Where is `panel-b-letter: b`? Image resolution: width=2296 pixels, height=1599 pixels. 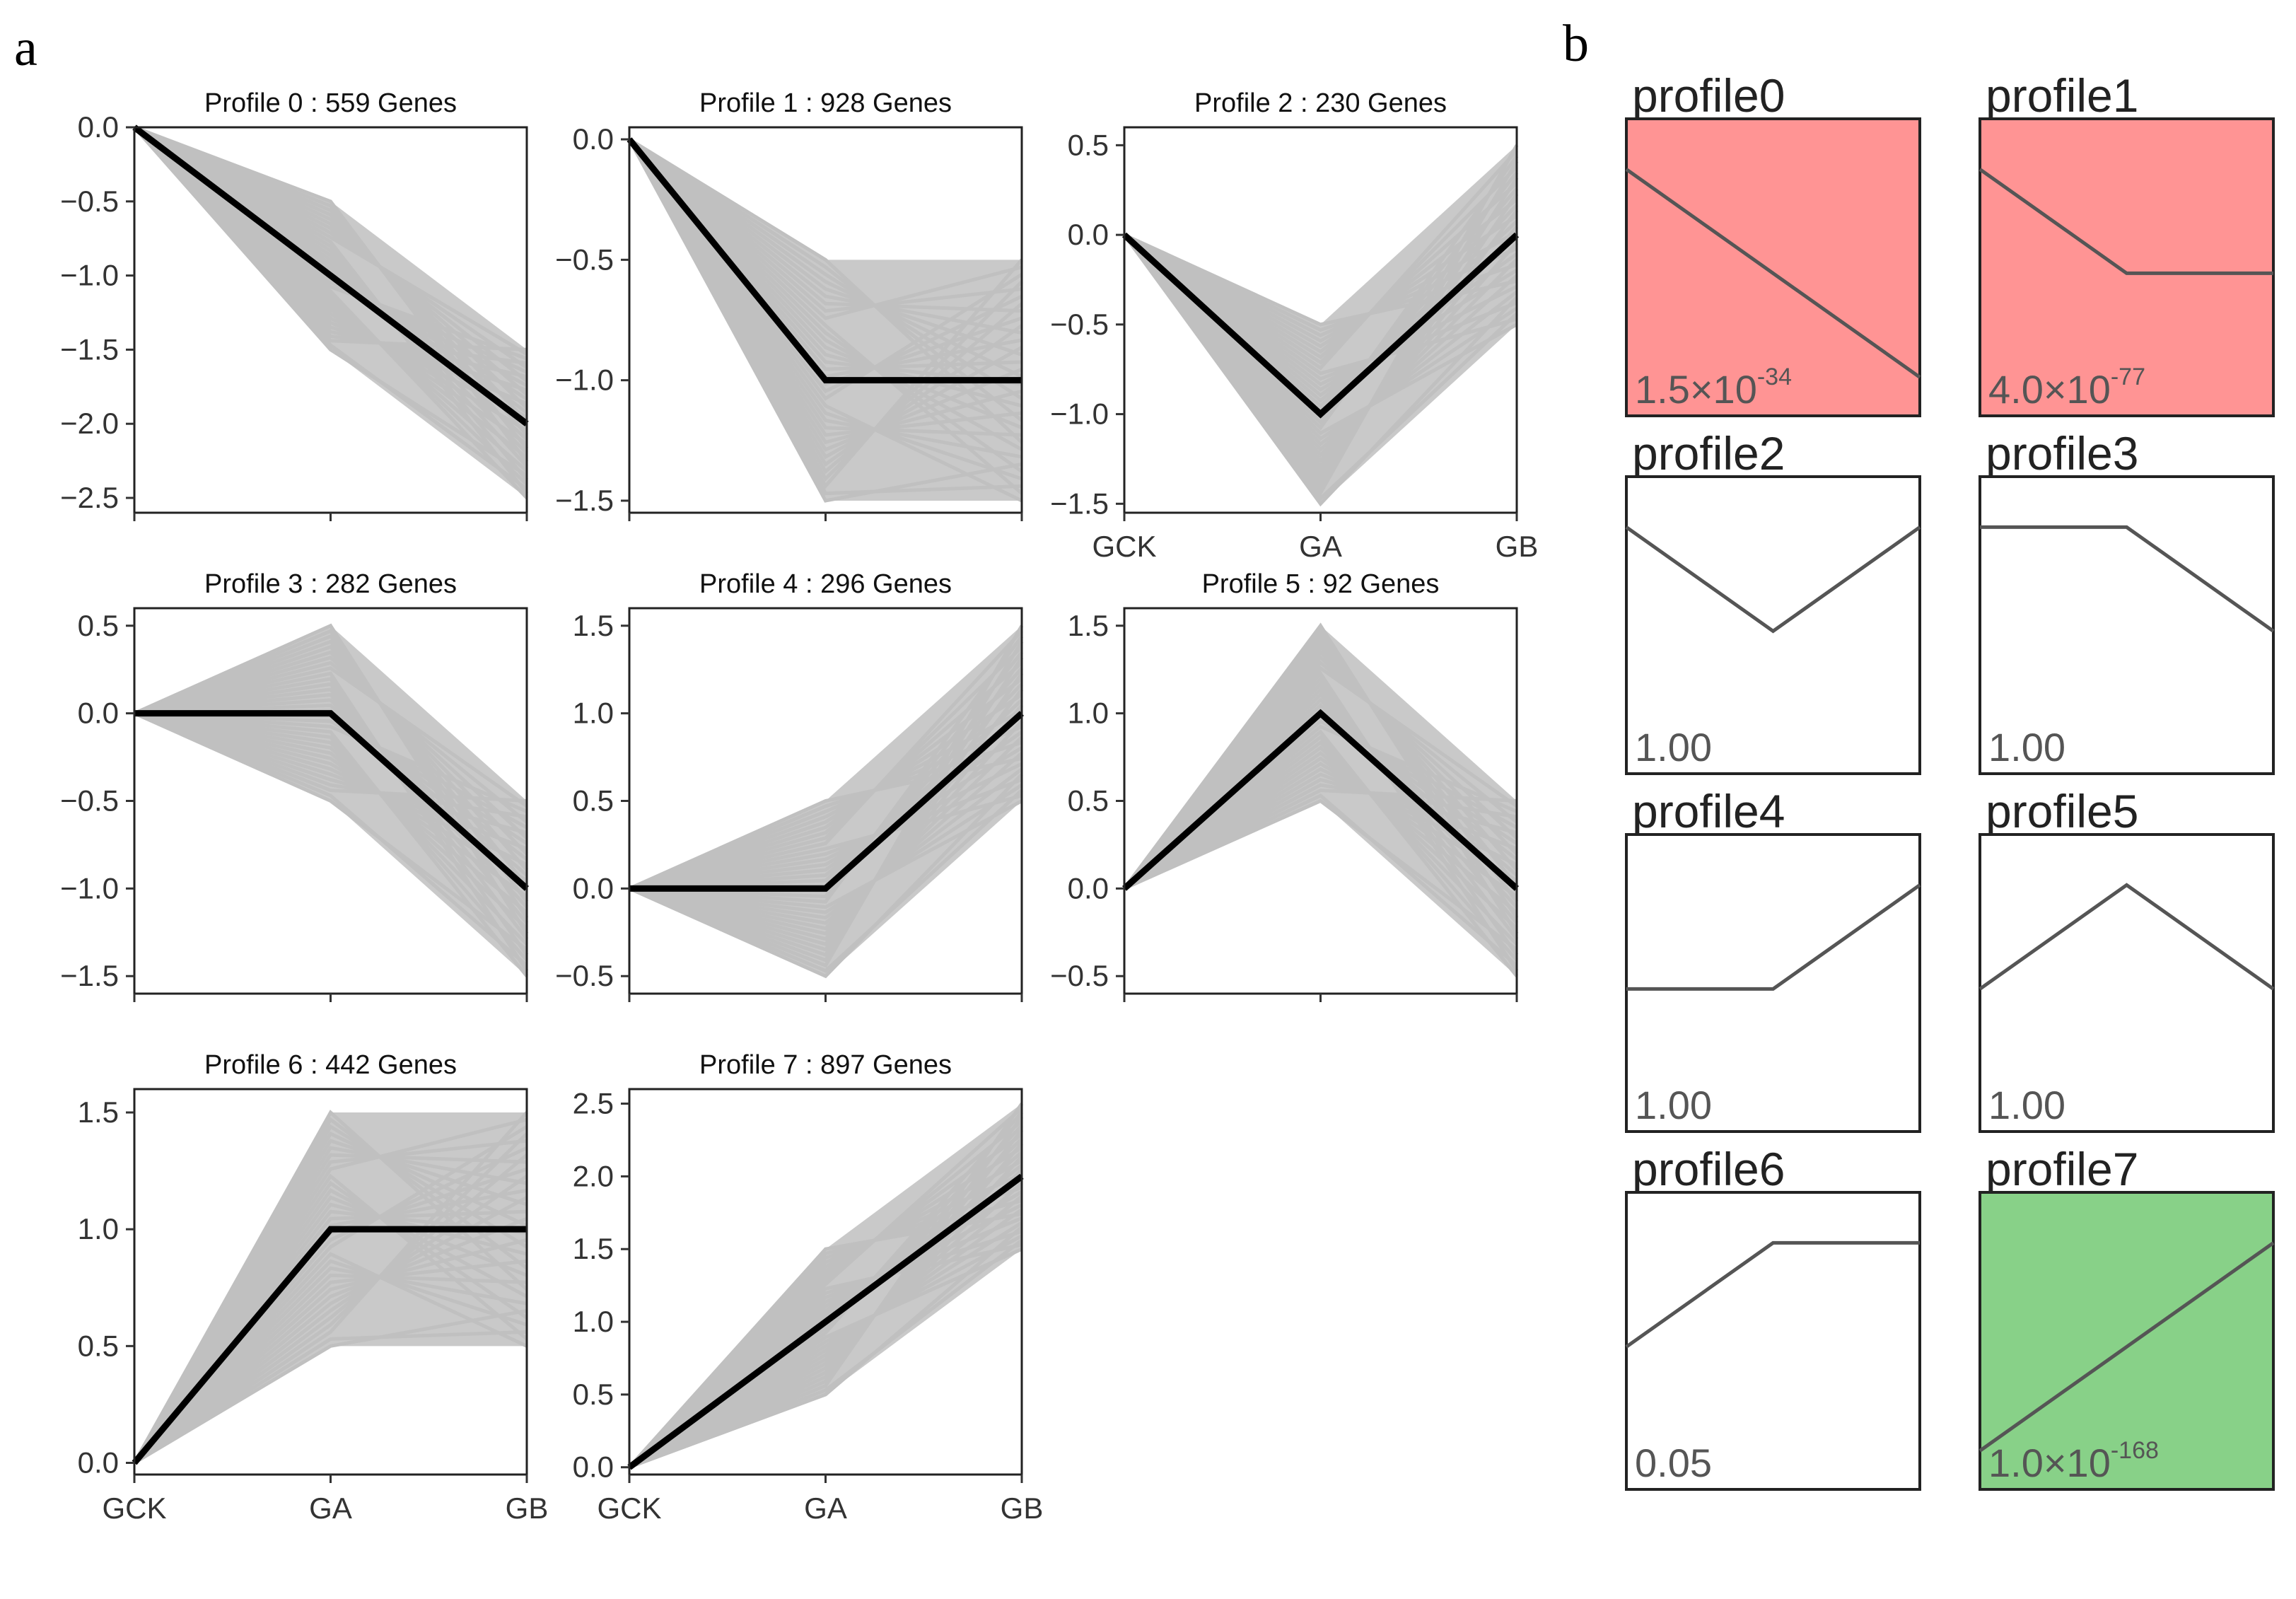 panel-b-letter: b is located at coordinates (1576, 44).